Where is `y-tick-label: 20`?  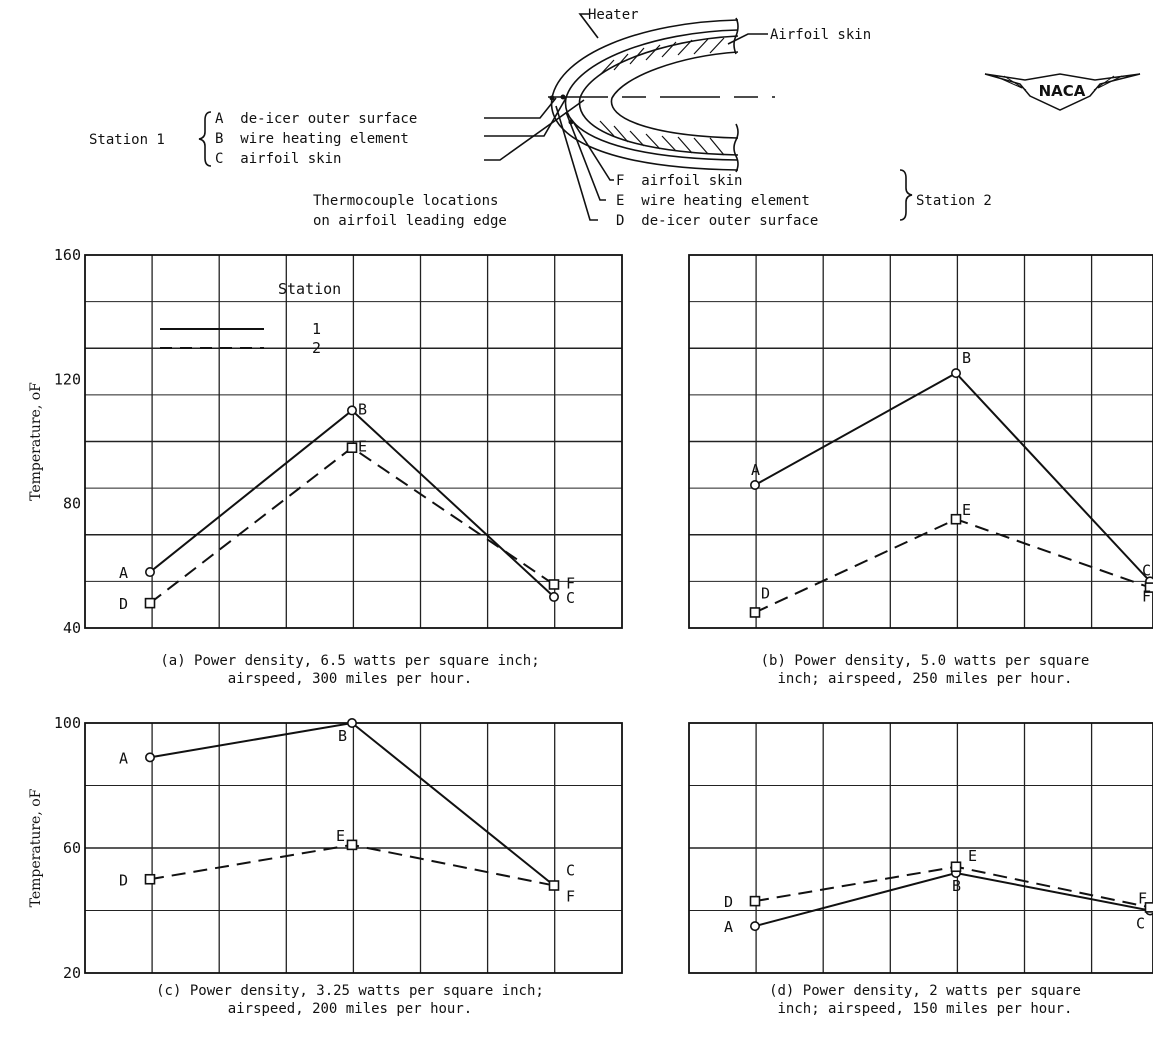
y-tick-label: 20 is located at coordinates (72, 973).